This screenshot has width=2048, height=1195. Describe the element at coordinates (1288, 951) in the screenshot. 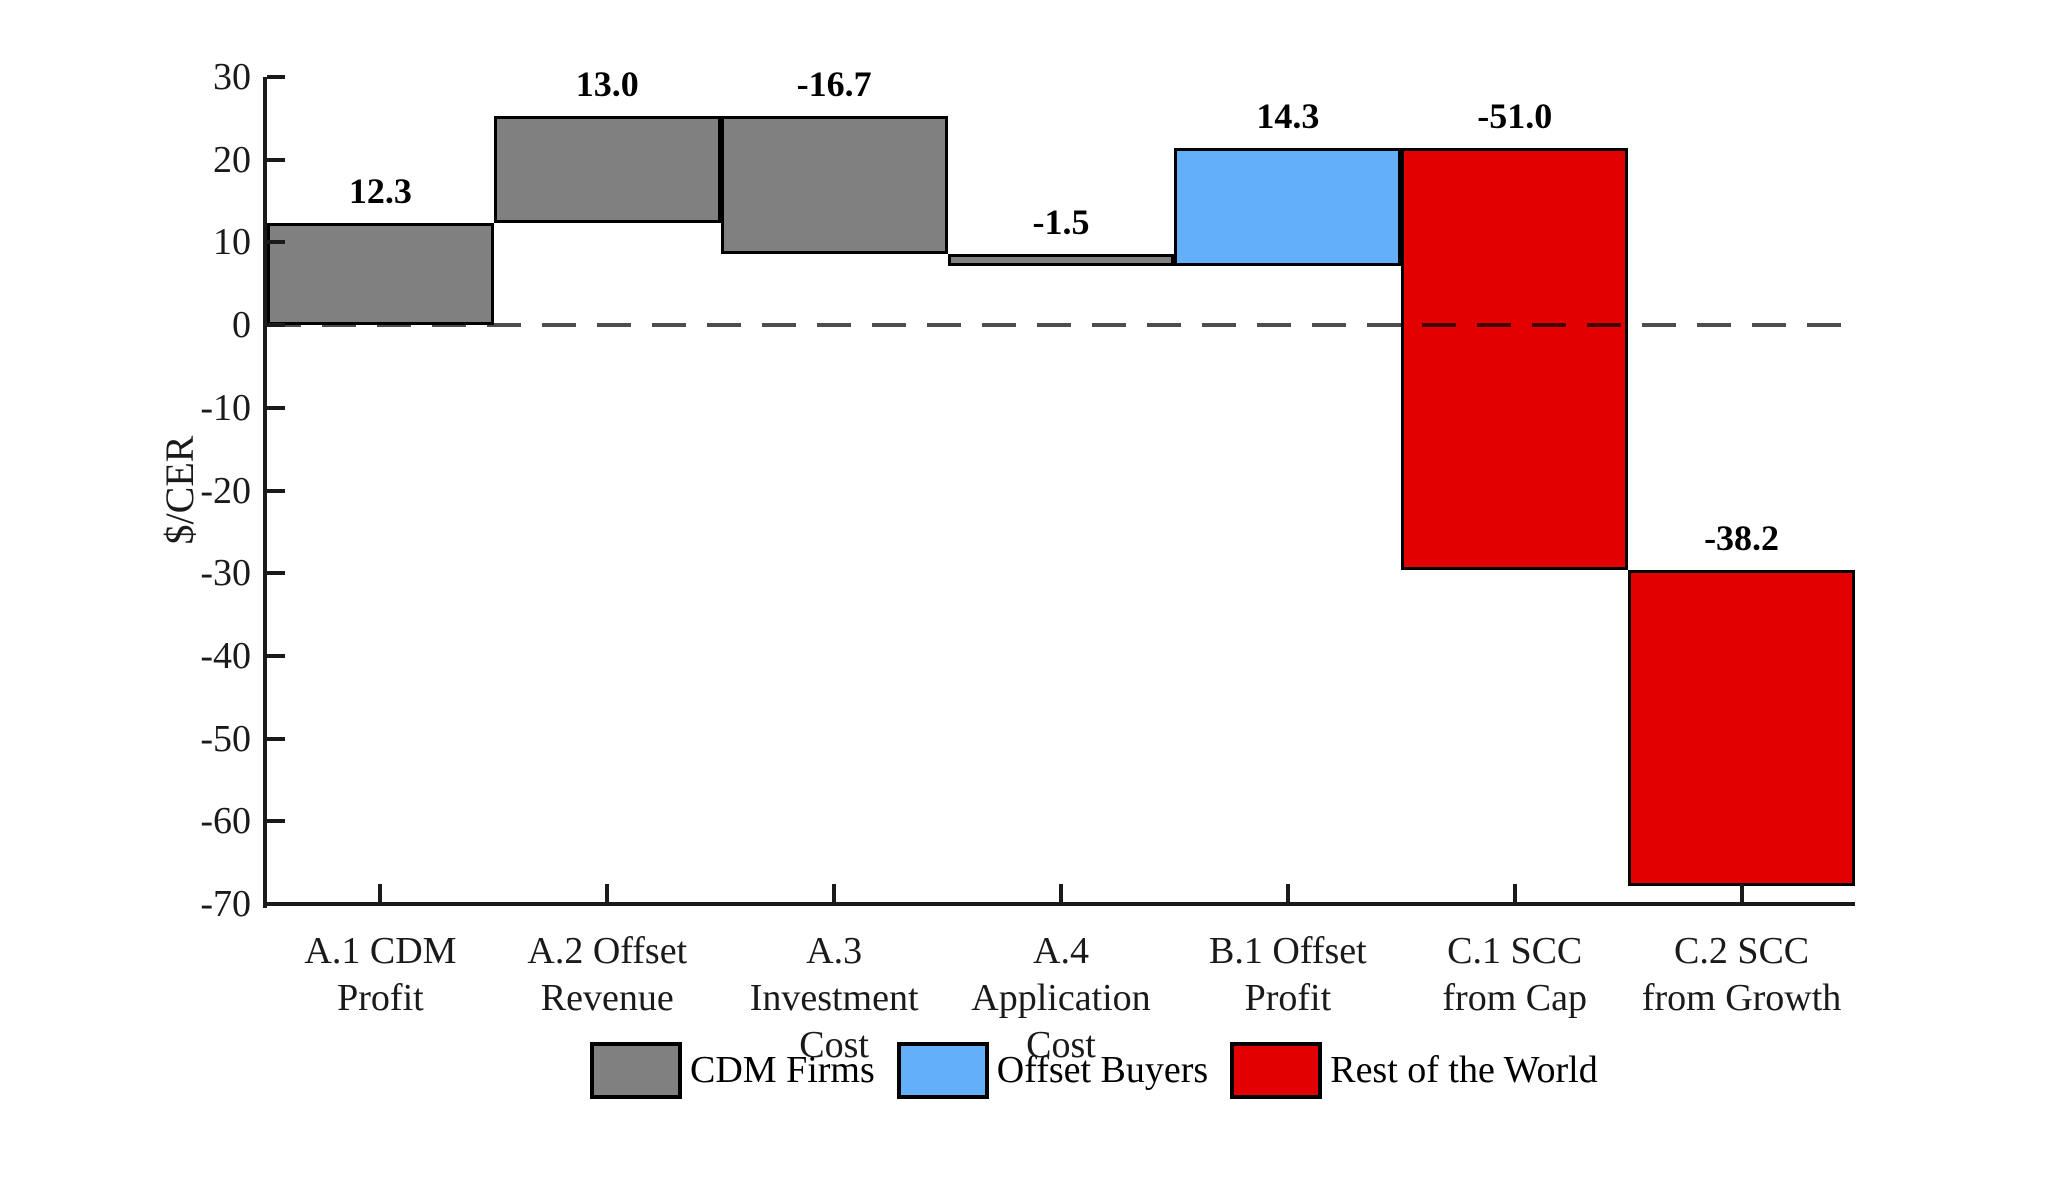

I see `x-category-label-line: B.1 Offset` at that location.